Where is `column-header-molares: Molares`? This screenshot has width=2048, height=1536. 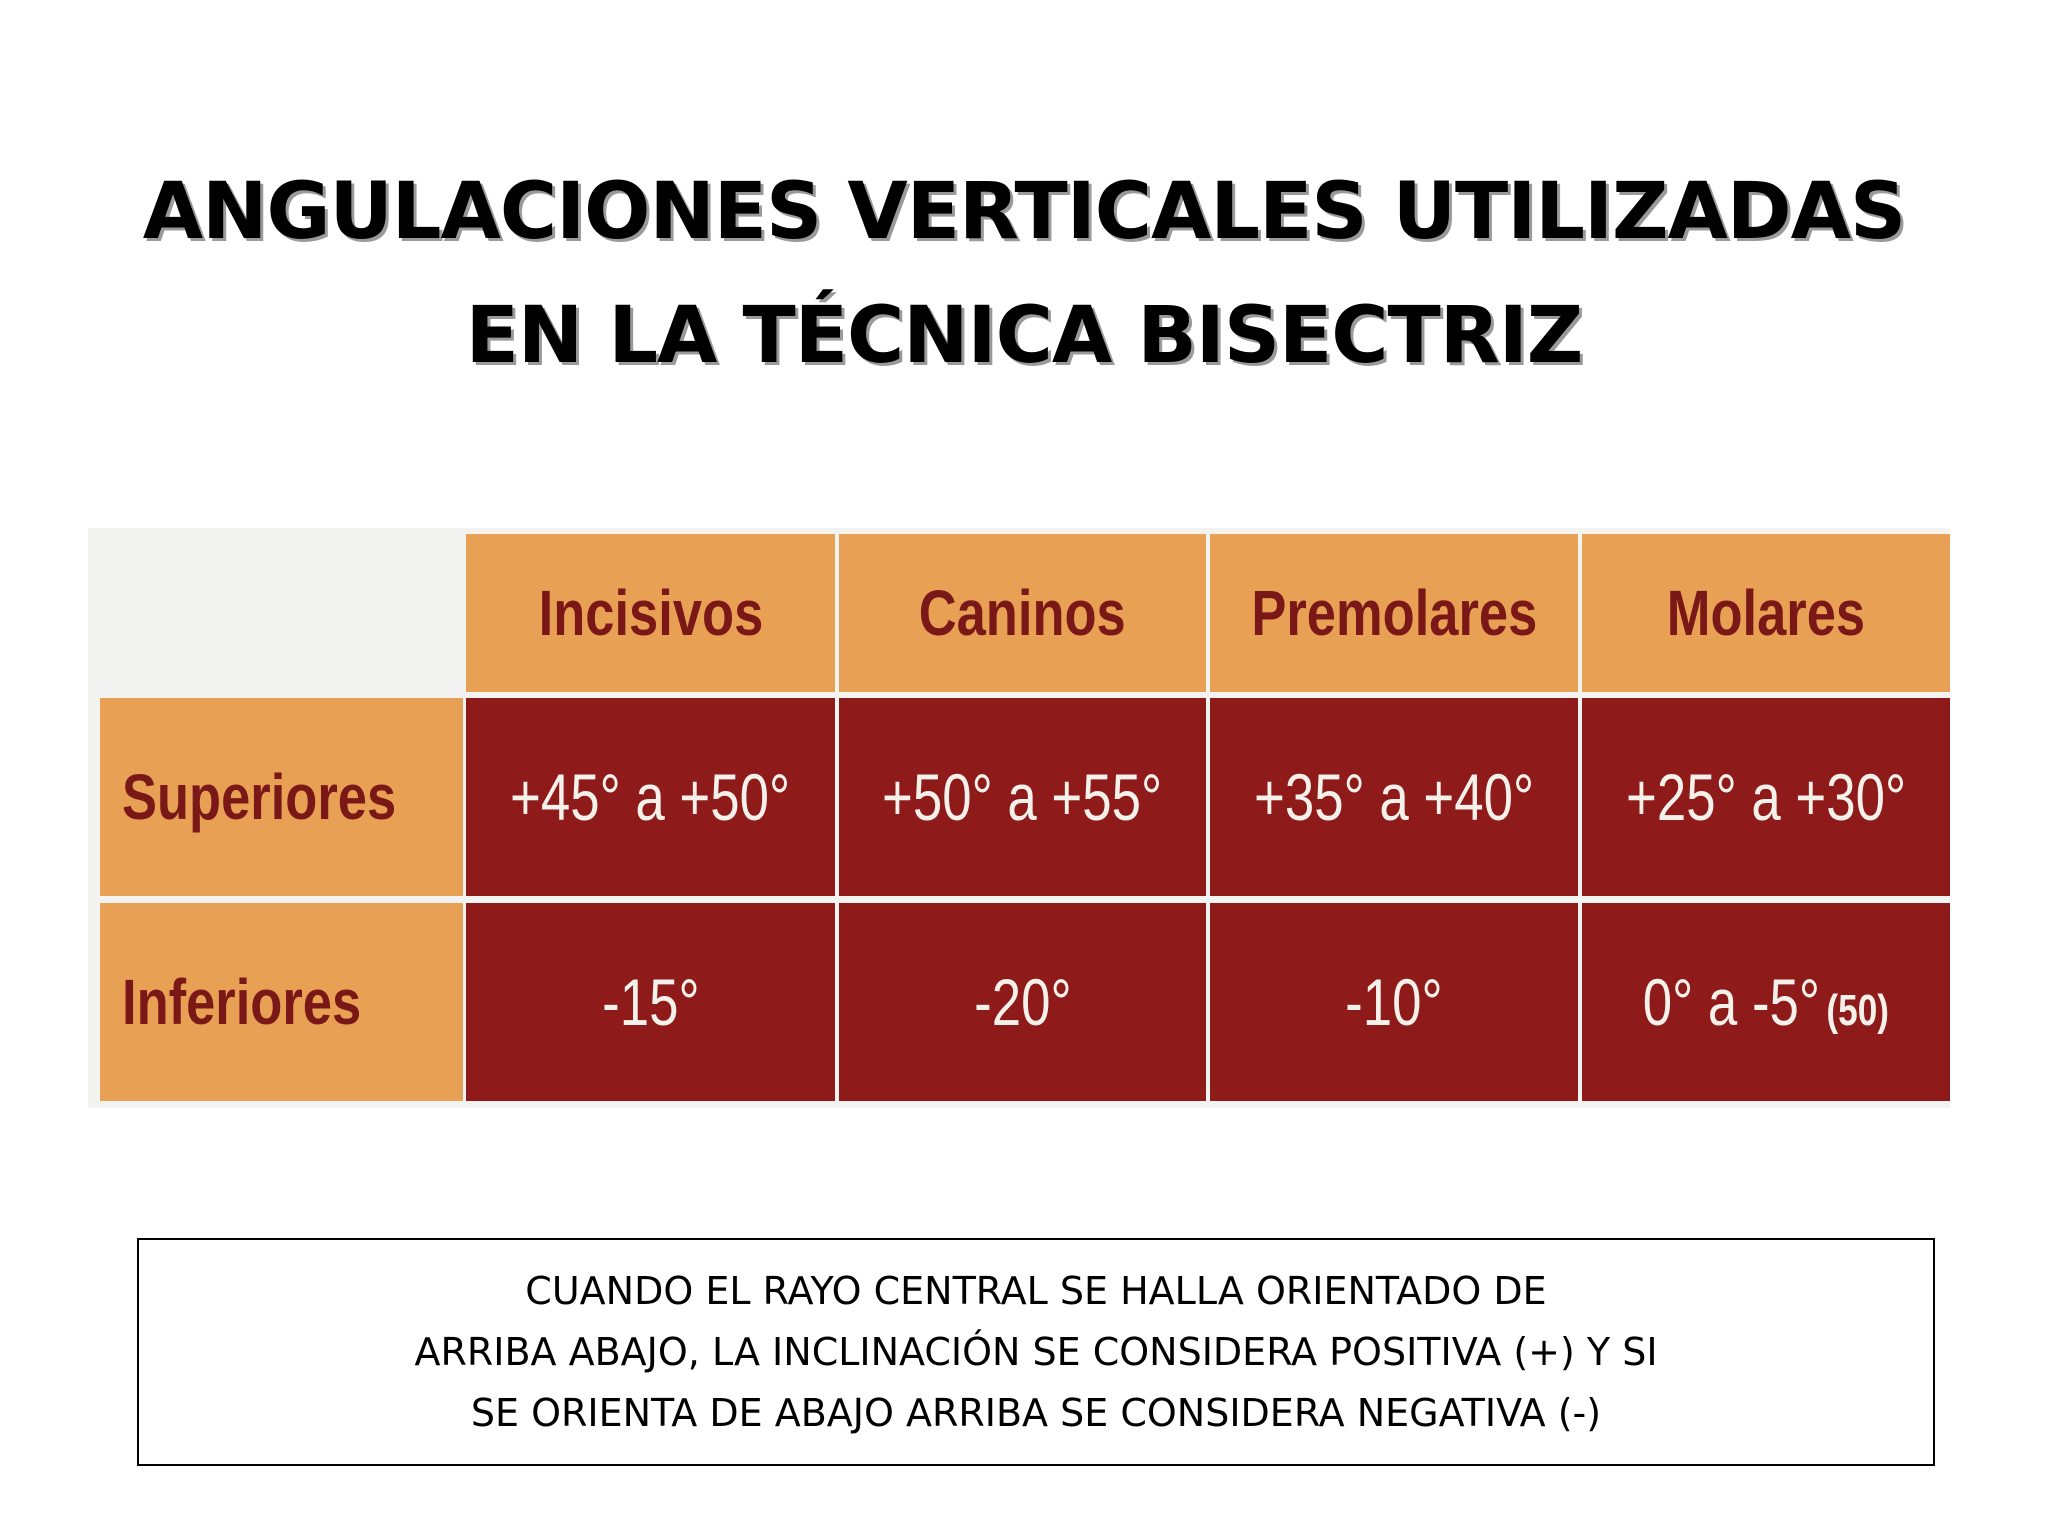 column-header-molares: Molares is located at coordinates (1766, 613).